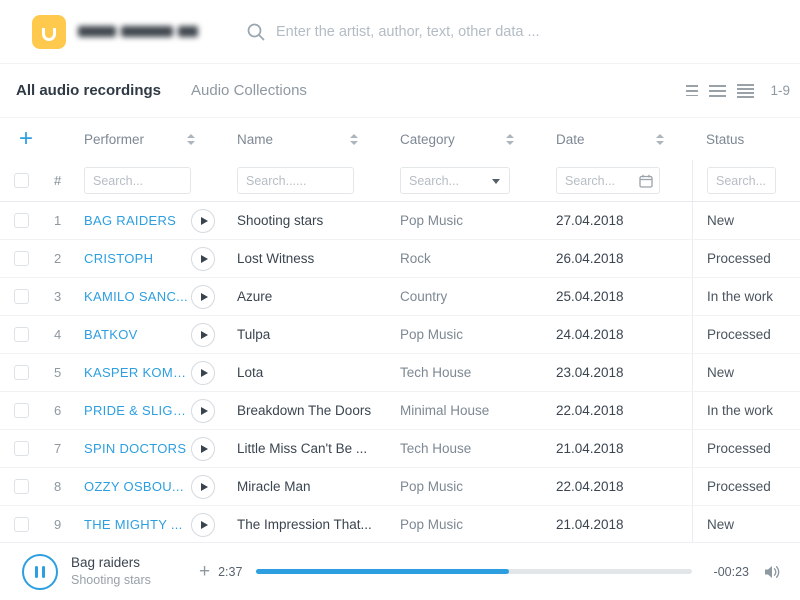 Image resolution: width=800 pixels, height=600 pixels. I want to click on search-input, so click(486, 31).